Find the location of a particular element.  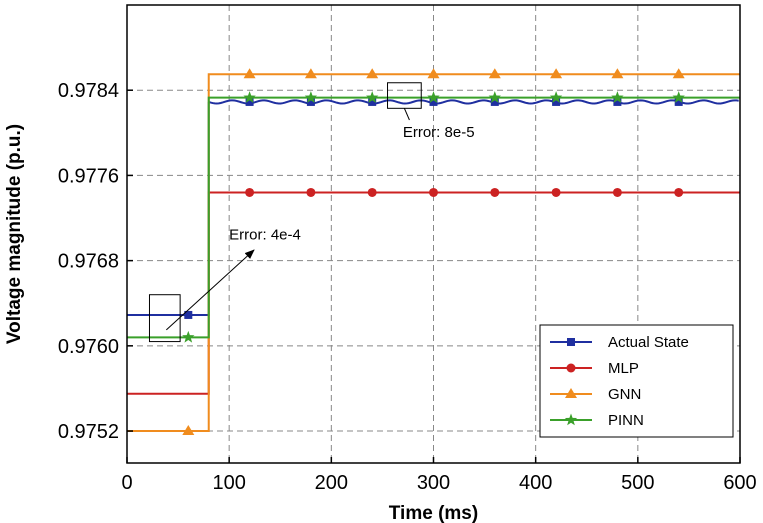

legend-item: GNN is located at coordinates (595, 394).